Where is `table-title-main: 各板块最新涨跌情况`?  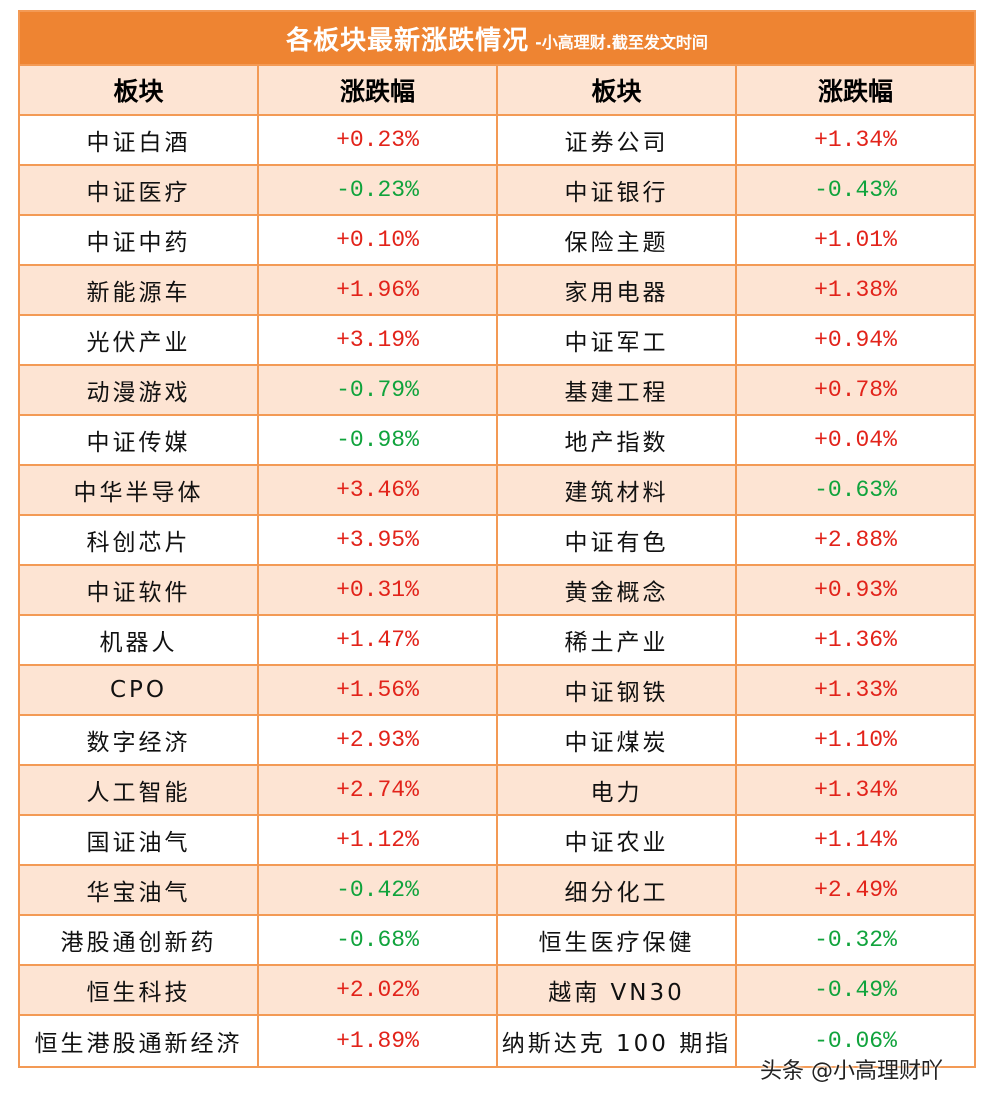
table-title-main: 各板块最新涨跌情况 is located at coordinates (408, 40).